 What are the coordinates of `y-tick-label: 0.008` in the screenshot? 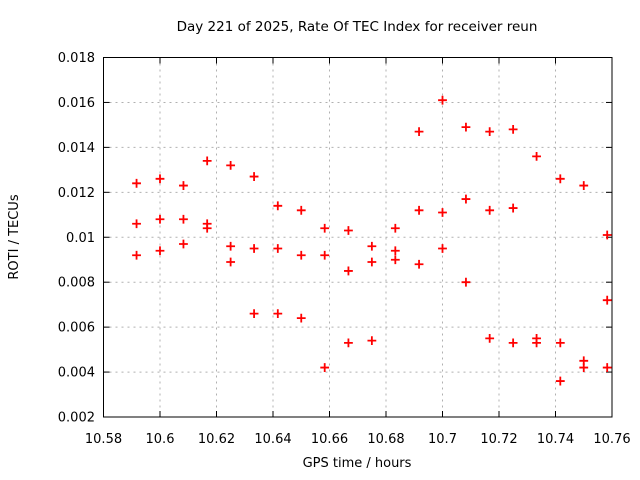 It's located at (76, 283).